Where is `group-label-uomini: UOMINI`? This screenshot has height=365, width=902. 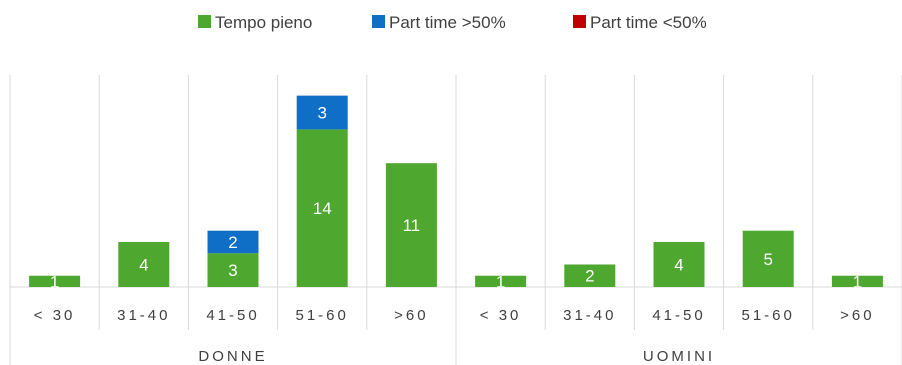 group-label-uomini: UOMINI is located at coordinates (679, 356).